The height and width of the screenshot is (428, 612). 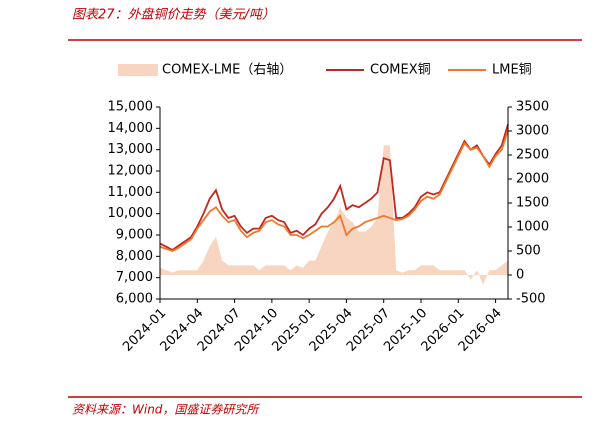 I want to click on legend-label: COMEX铜, so click(x=400, y=70).